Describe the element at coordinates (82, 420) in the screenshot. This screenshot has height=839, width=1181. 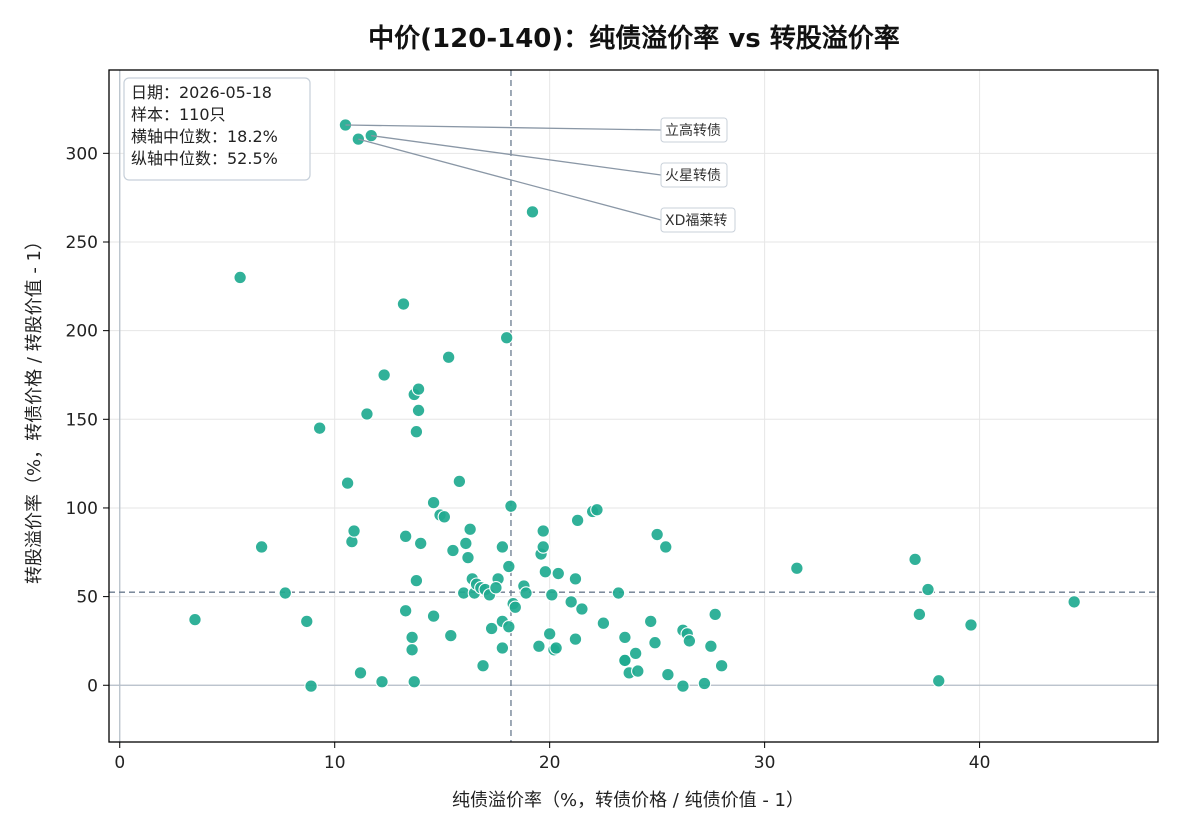
I see `y-tick-label: 150` at that location.